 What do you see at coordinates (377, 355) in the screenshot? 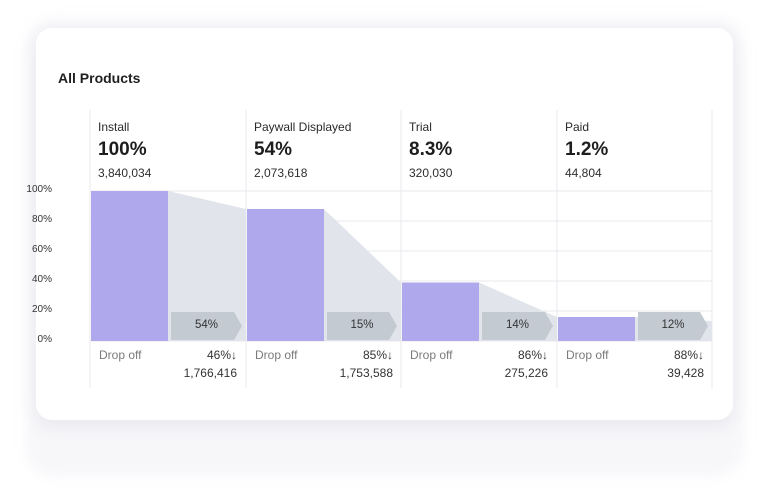
I see `dropoff-percent: 85%↓` at bounding box center [377, 355].